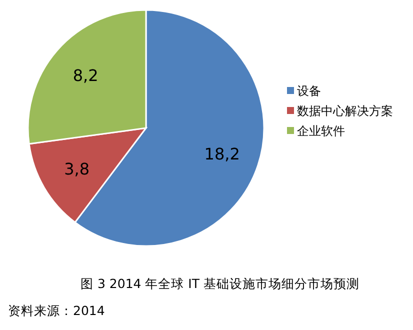  Describe the element at coordinates (345, 111) in the screenshot. I see `legend-label: 数据中心解决方案` at that location.